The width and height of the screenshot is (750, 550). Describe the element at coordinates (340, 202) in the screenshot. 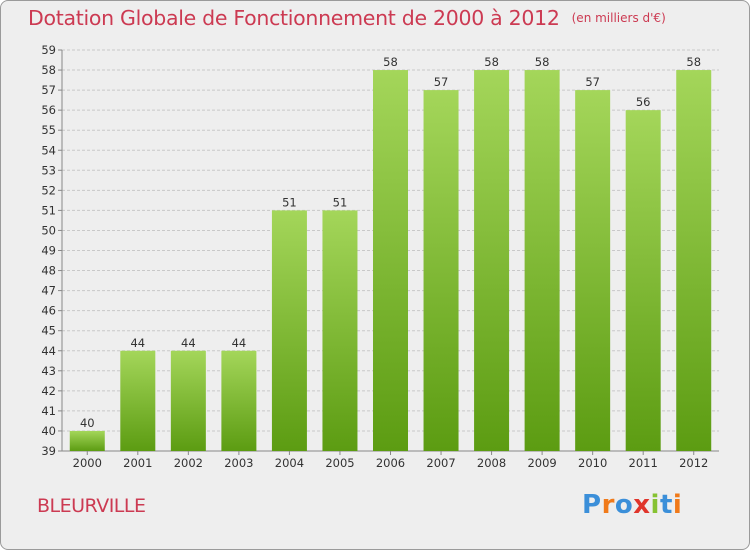

I see `value-label-2005: 51` at that location.